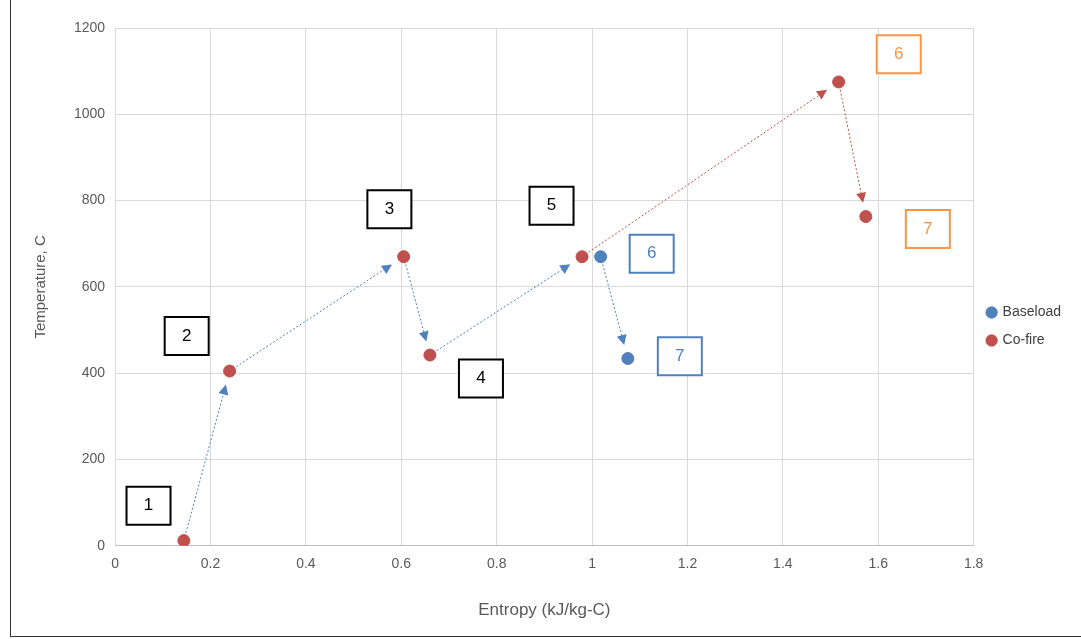 The image size is (1081, 639). What do you see at coordinates (496, 563) in the screenshot?
I see `x-tick-label: 0.8` at bounding box center [496, 563].